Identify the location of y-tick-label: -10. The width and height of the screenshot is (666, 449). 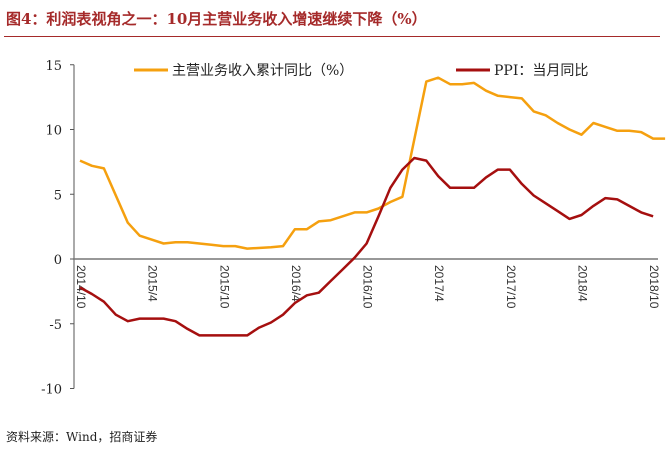
(51, 390).